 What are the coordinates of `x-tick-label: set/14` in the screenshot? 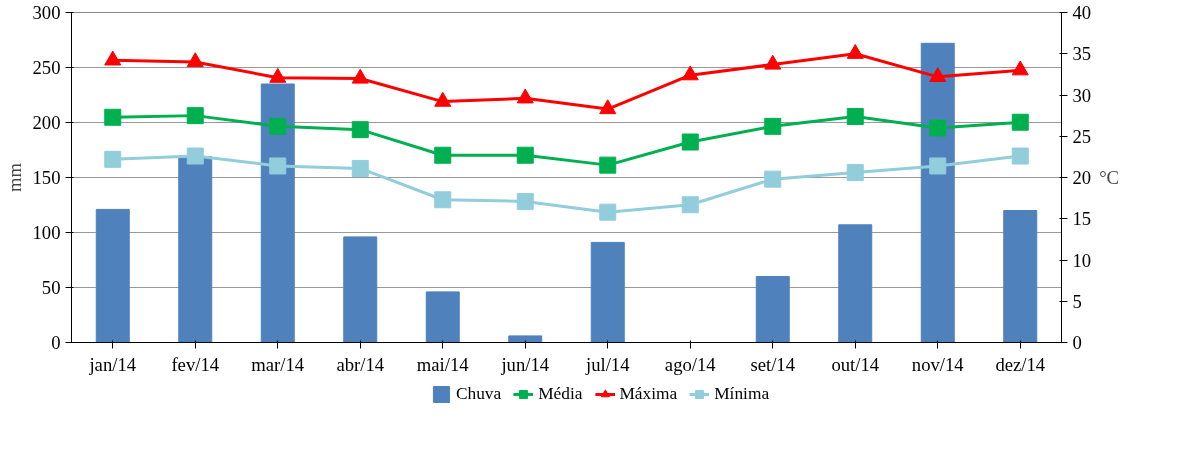 It's located at (773, 364).